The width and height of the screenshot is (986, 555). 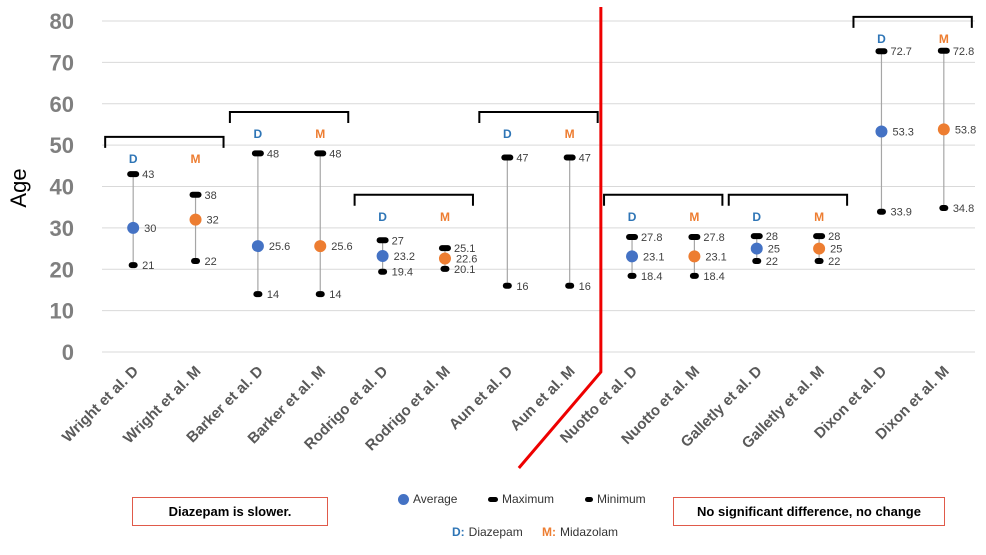 I want to click on maximum-label: 25.1, so click(x=464, y=249).